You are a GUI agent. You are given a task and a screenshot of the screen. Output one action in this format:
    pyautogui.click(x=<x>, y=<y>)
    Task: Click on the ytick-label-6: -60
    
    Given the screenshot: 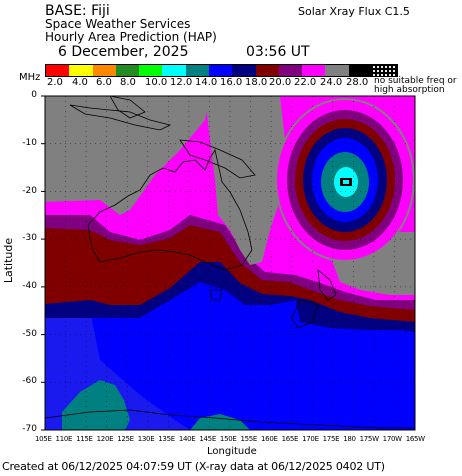 What is the action you would take?
    pyautogui.click(x=29, y=381)
    